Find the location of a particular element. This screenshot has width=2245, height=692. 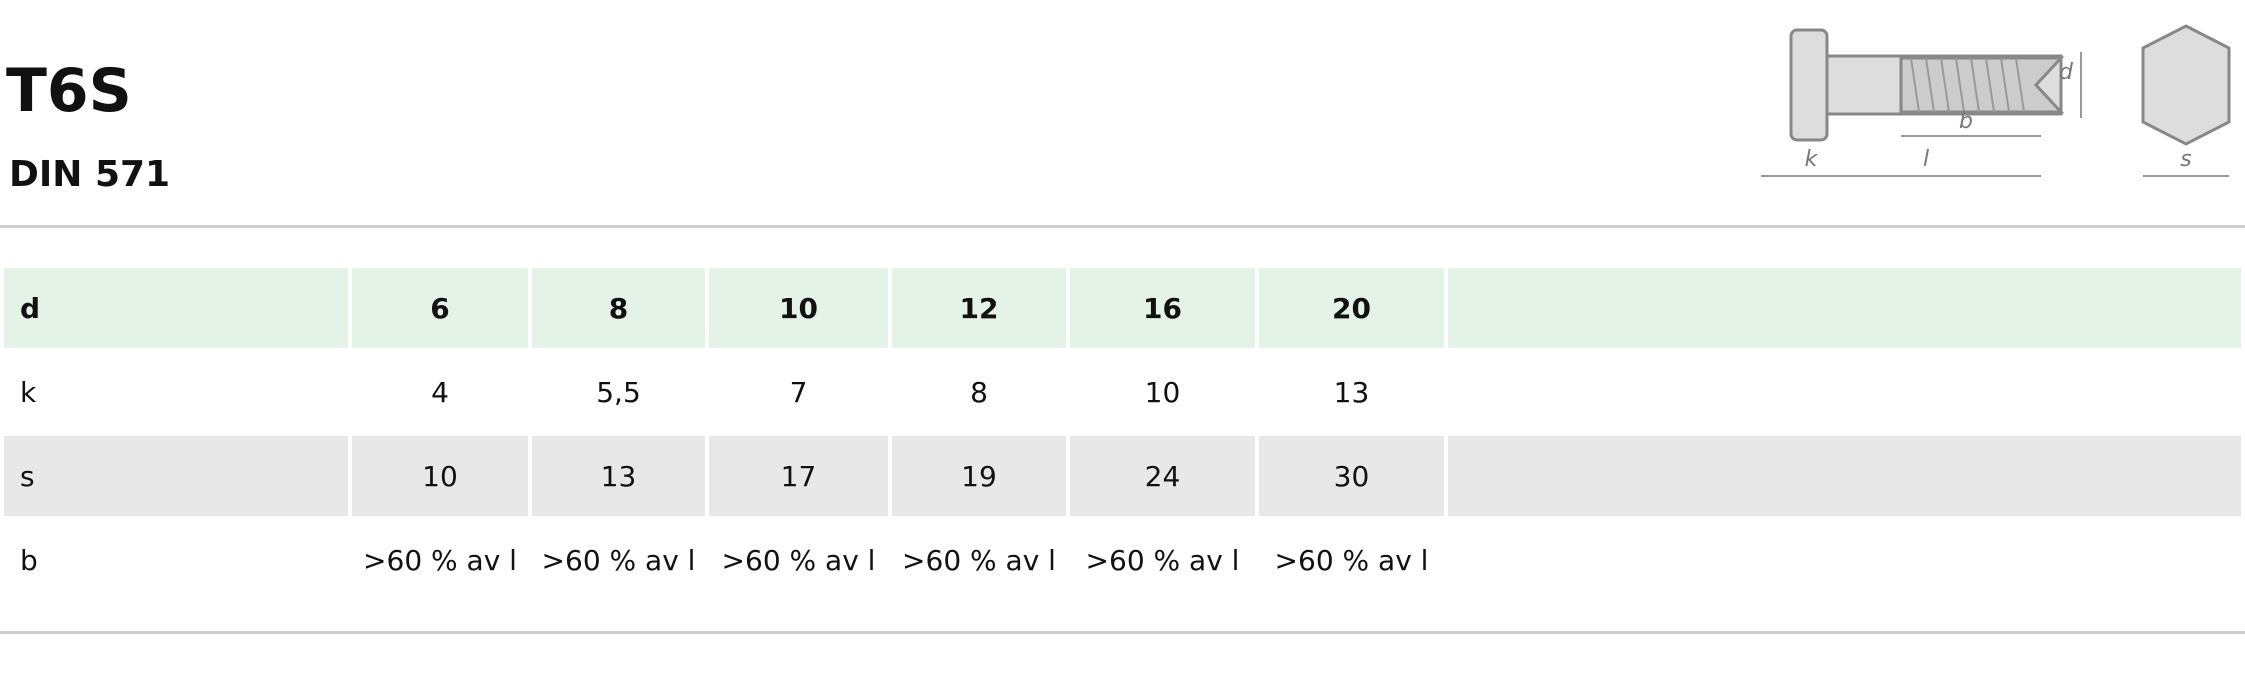

label-b: b is located at coordinates (1966, 121).